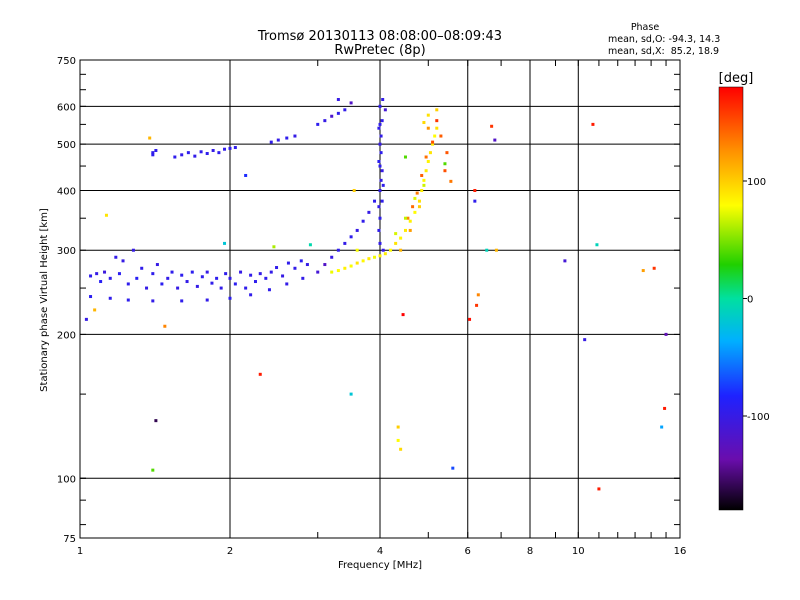 The height and width of the screenshot is (600, 800). Describe the element at coordinates (530, 551) in the screenshot. I see `x-tick-label: 8` at that location.